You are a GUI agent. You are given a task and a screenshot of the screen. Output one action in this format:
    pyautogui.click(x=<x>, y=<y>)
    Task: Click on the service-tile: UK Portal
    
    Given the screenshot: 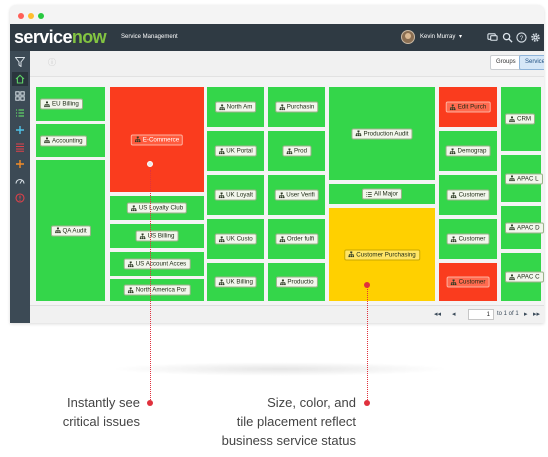 What is the action you would take?
    pyautogui.click(x=235, y=151)
    